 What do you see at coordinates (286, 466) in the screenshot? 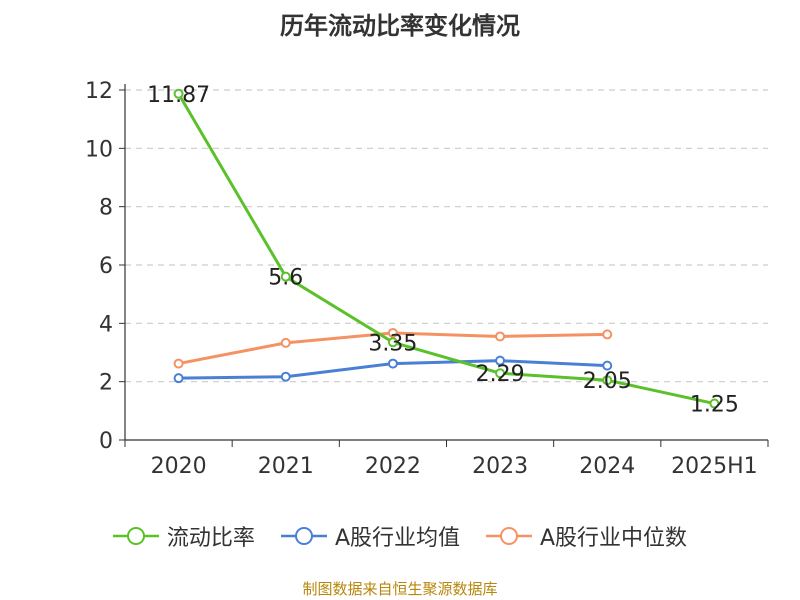
I see `x-tick-label: 2021` at bounding box center [286, 466].